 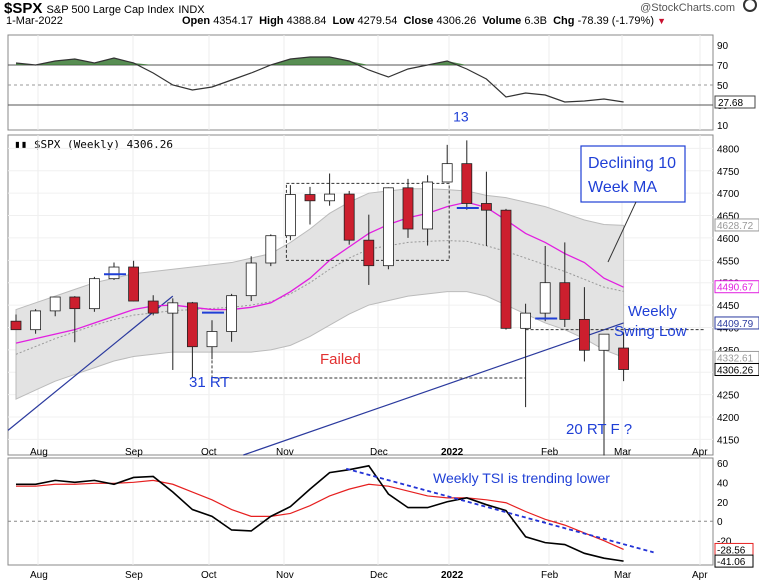 I want to click on bollinger-lower-value-label: 4332.61, so click(x=735, y=358).